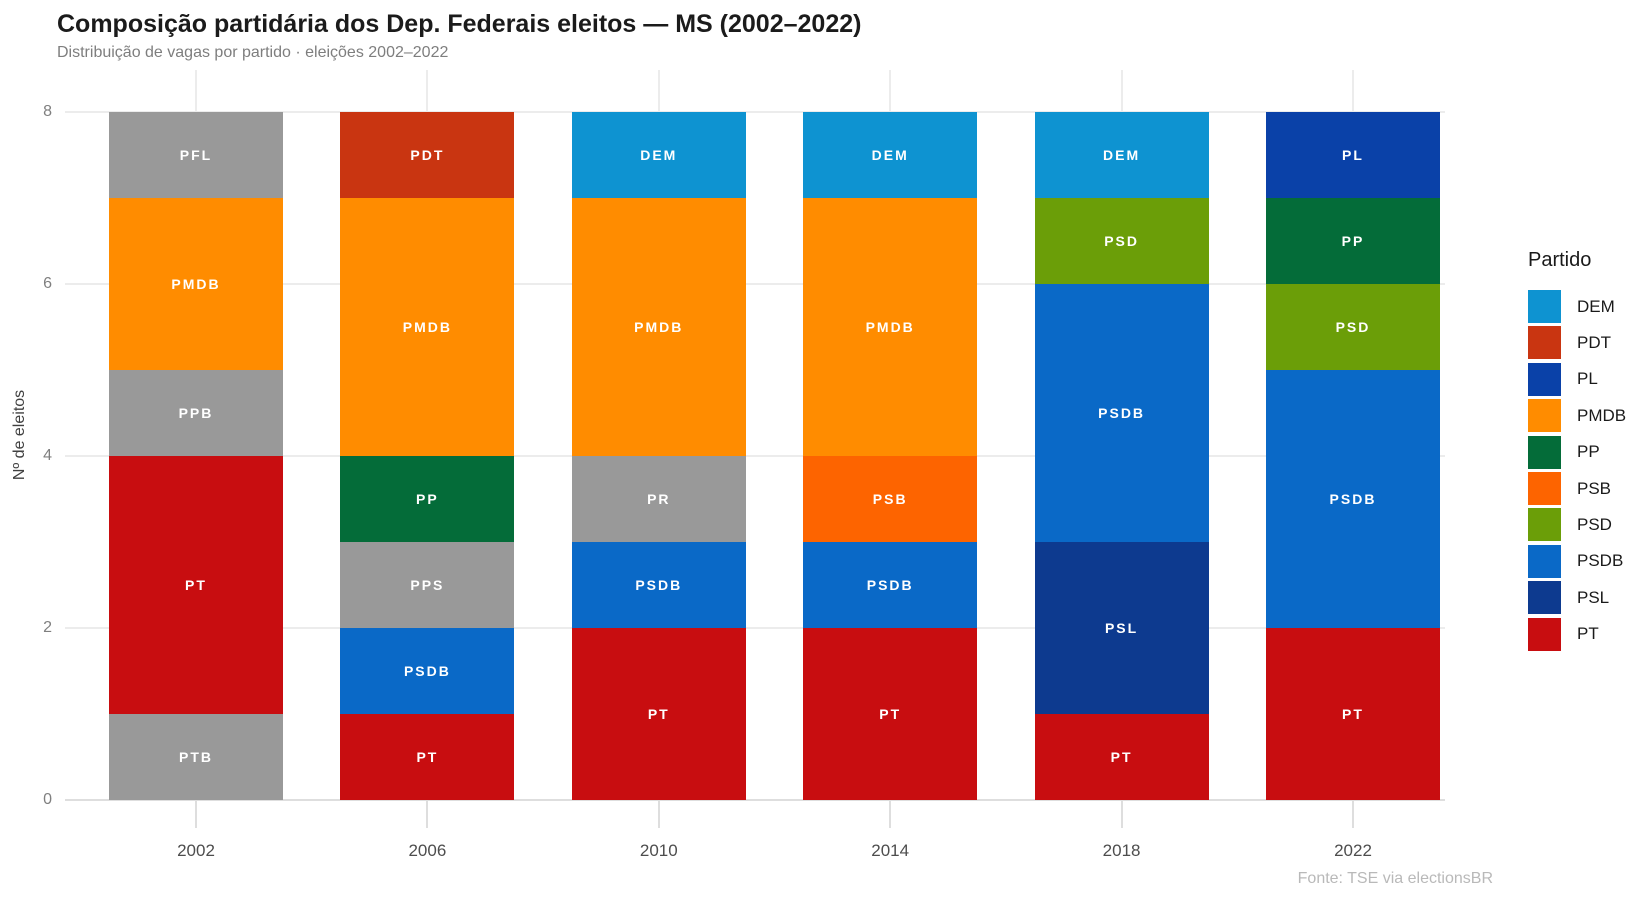 The height and width of the screenshot is (900, 1650). What do you see at coordinates (47, 283) in the screenshot?
I see `y-tick-label-6: 6` at bounding box center [47, 283].